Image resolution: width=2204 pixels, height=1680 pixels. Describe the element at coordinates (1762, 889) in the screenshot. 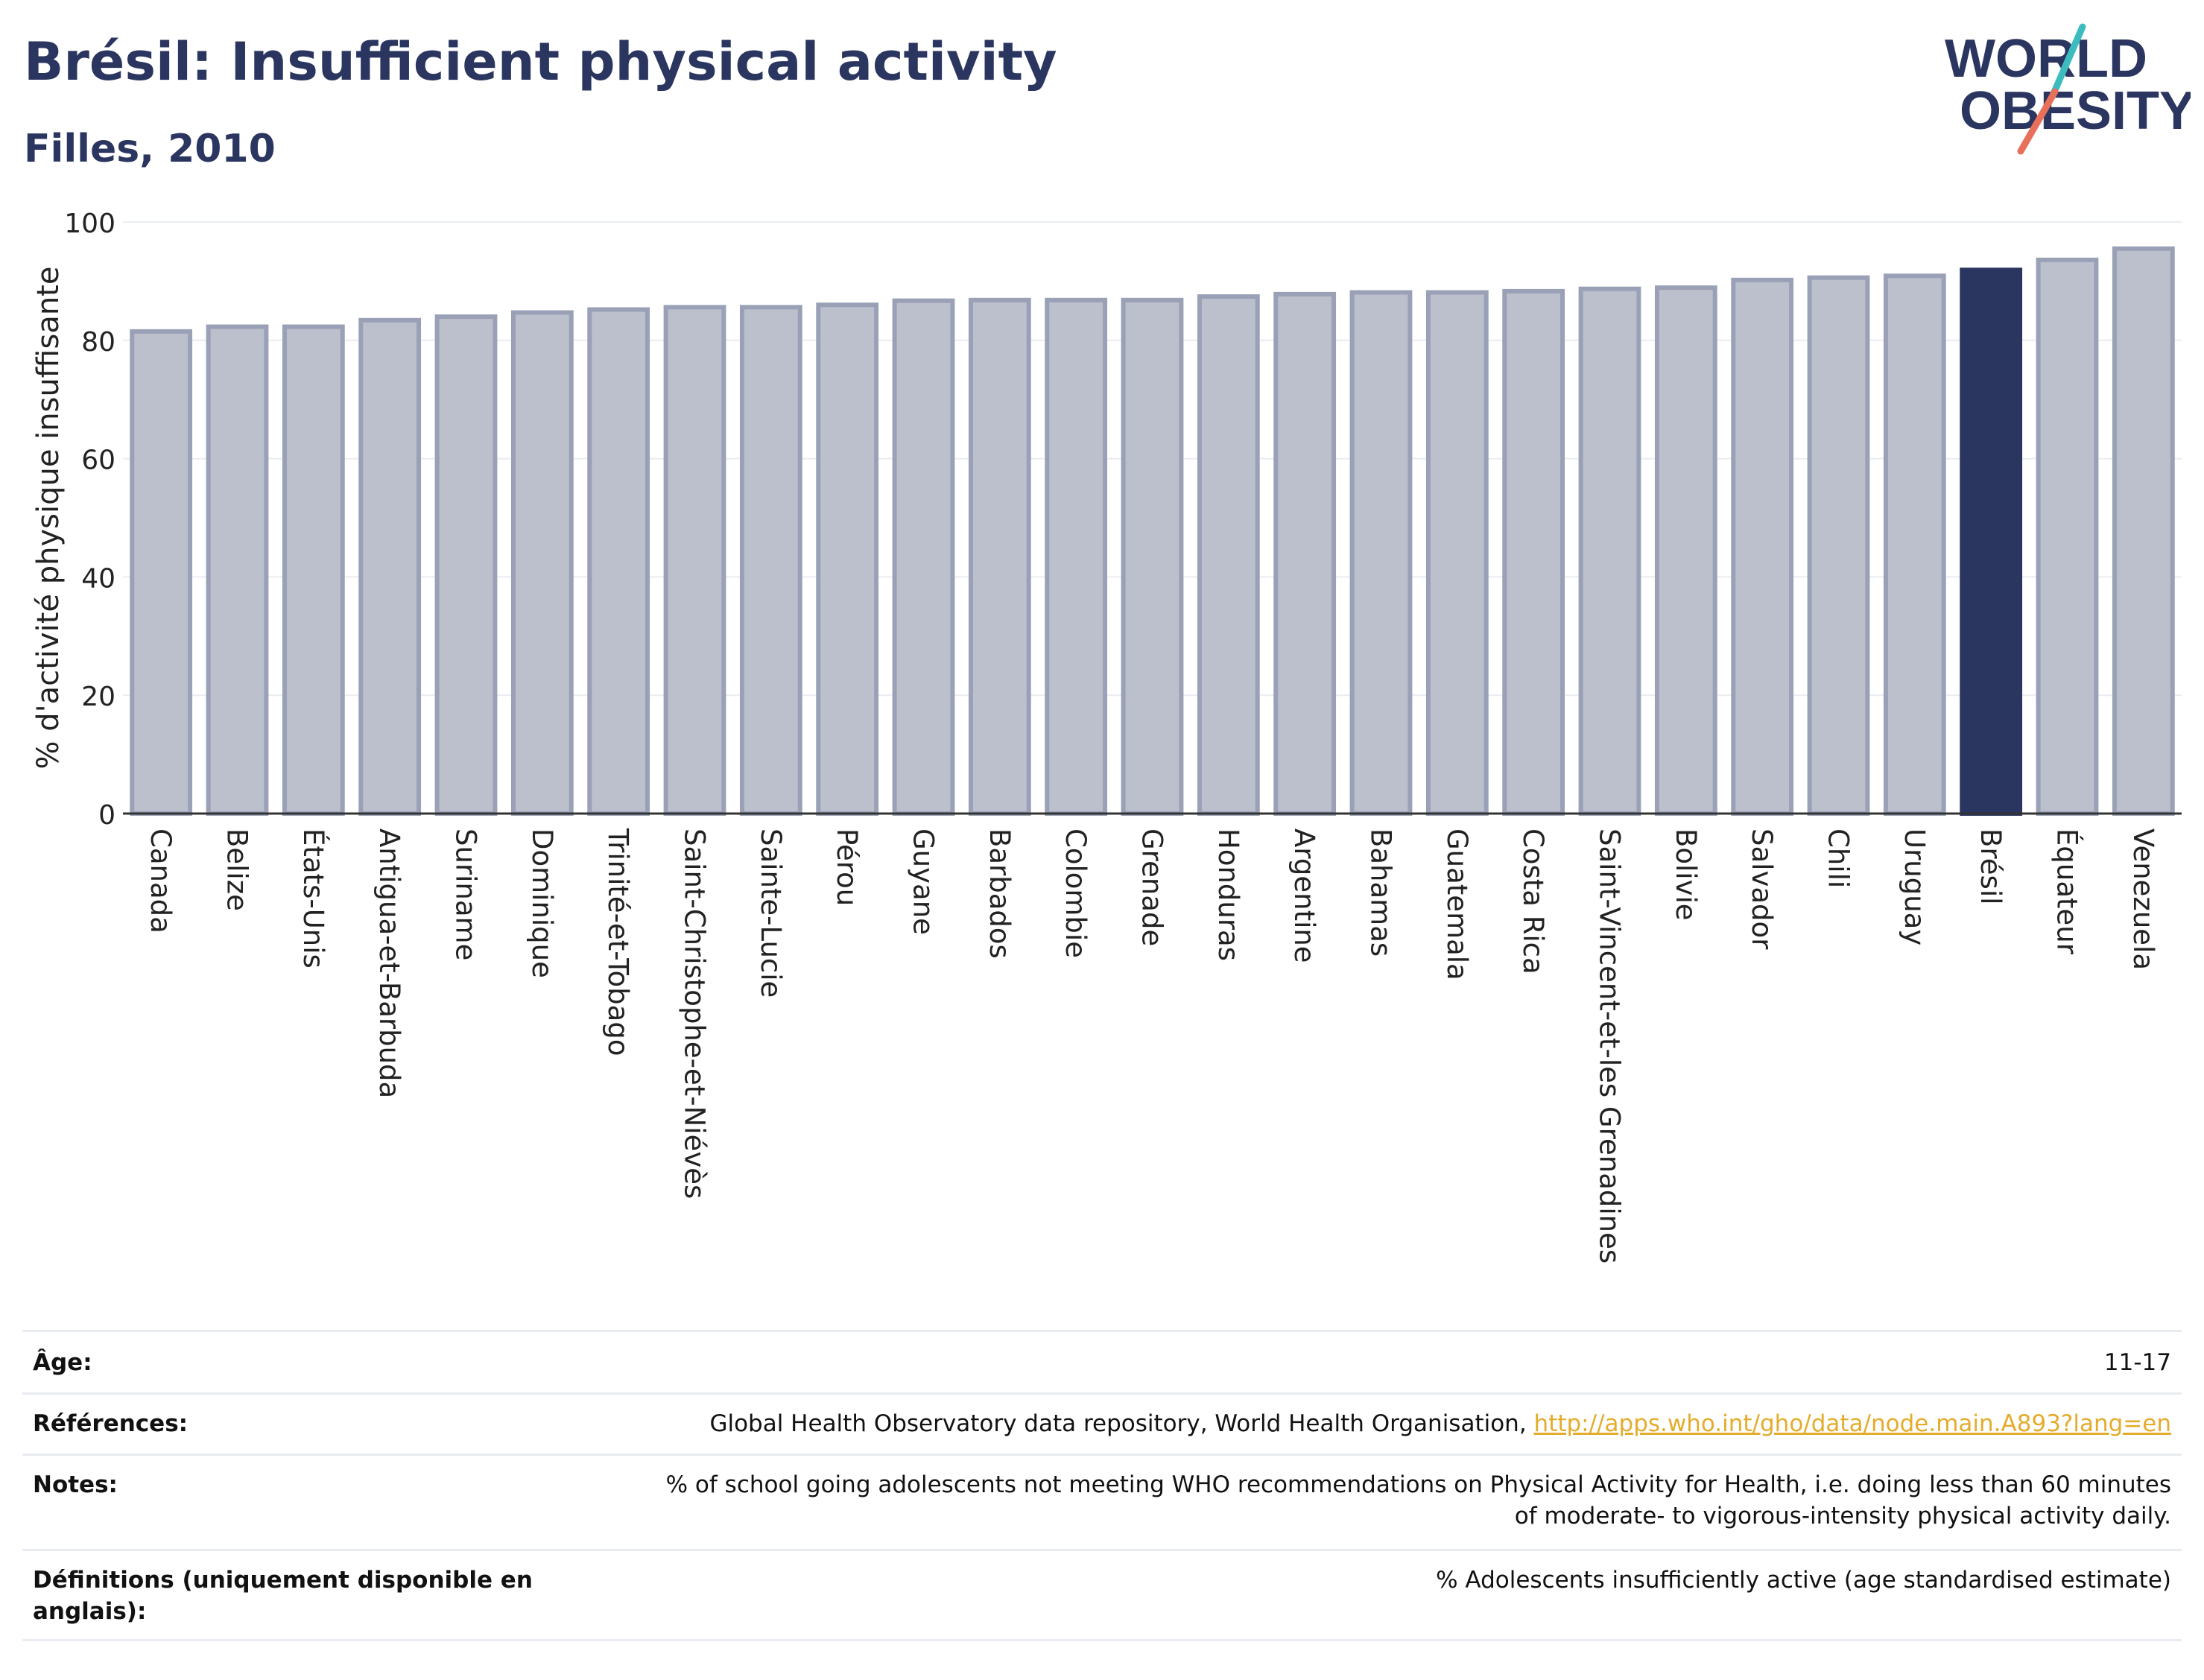

I see `x-tick-label: Salvador` at that location.